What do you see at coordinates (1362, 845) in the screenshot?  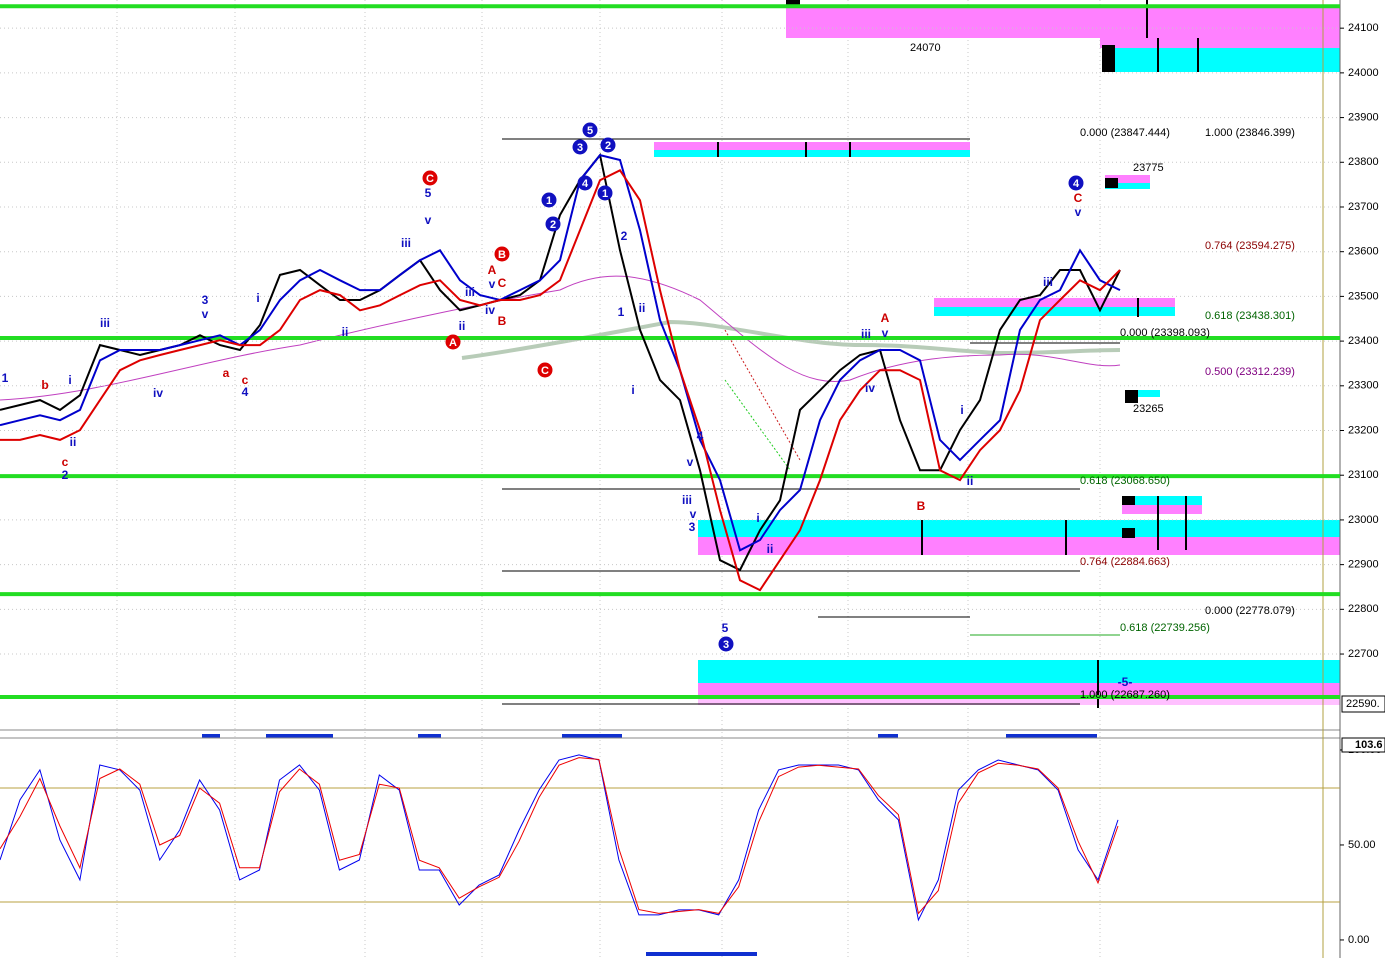 I see `y-tick-label: 50.00` at bounding box center [1362, 845].